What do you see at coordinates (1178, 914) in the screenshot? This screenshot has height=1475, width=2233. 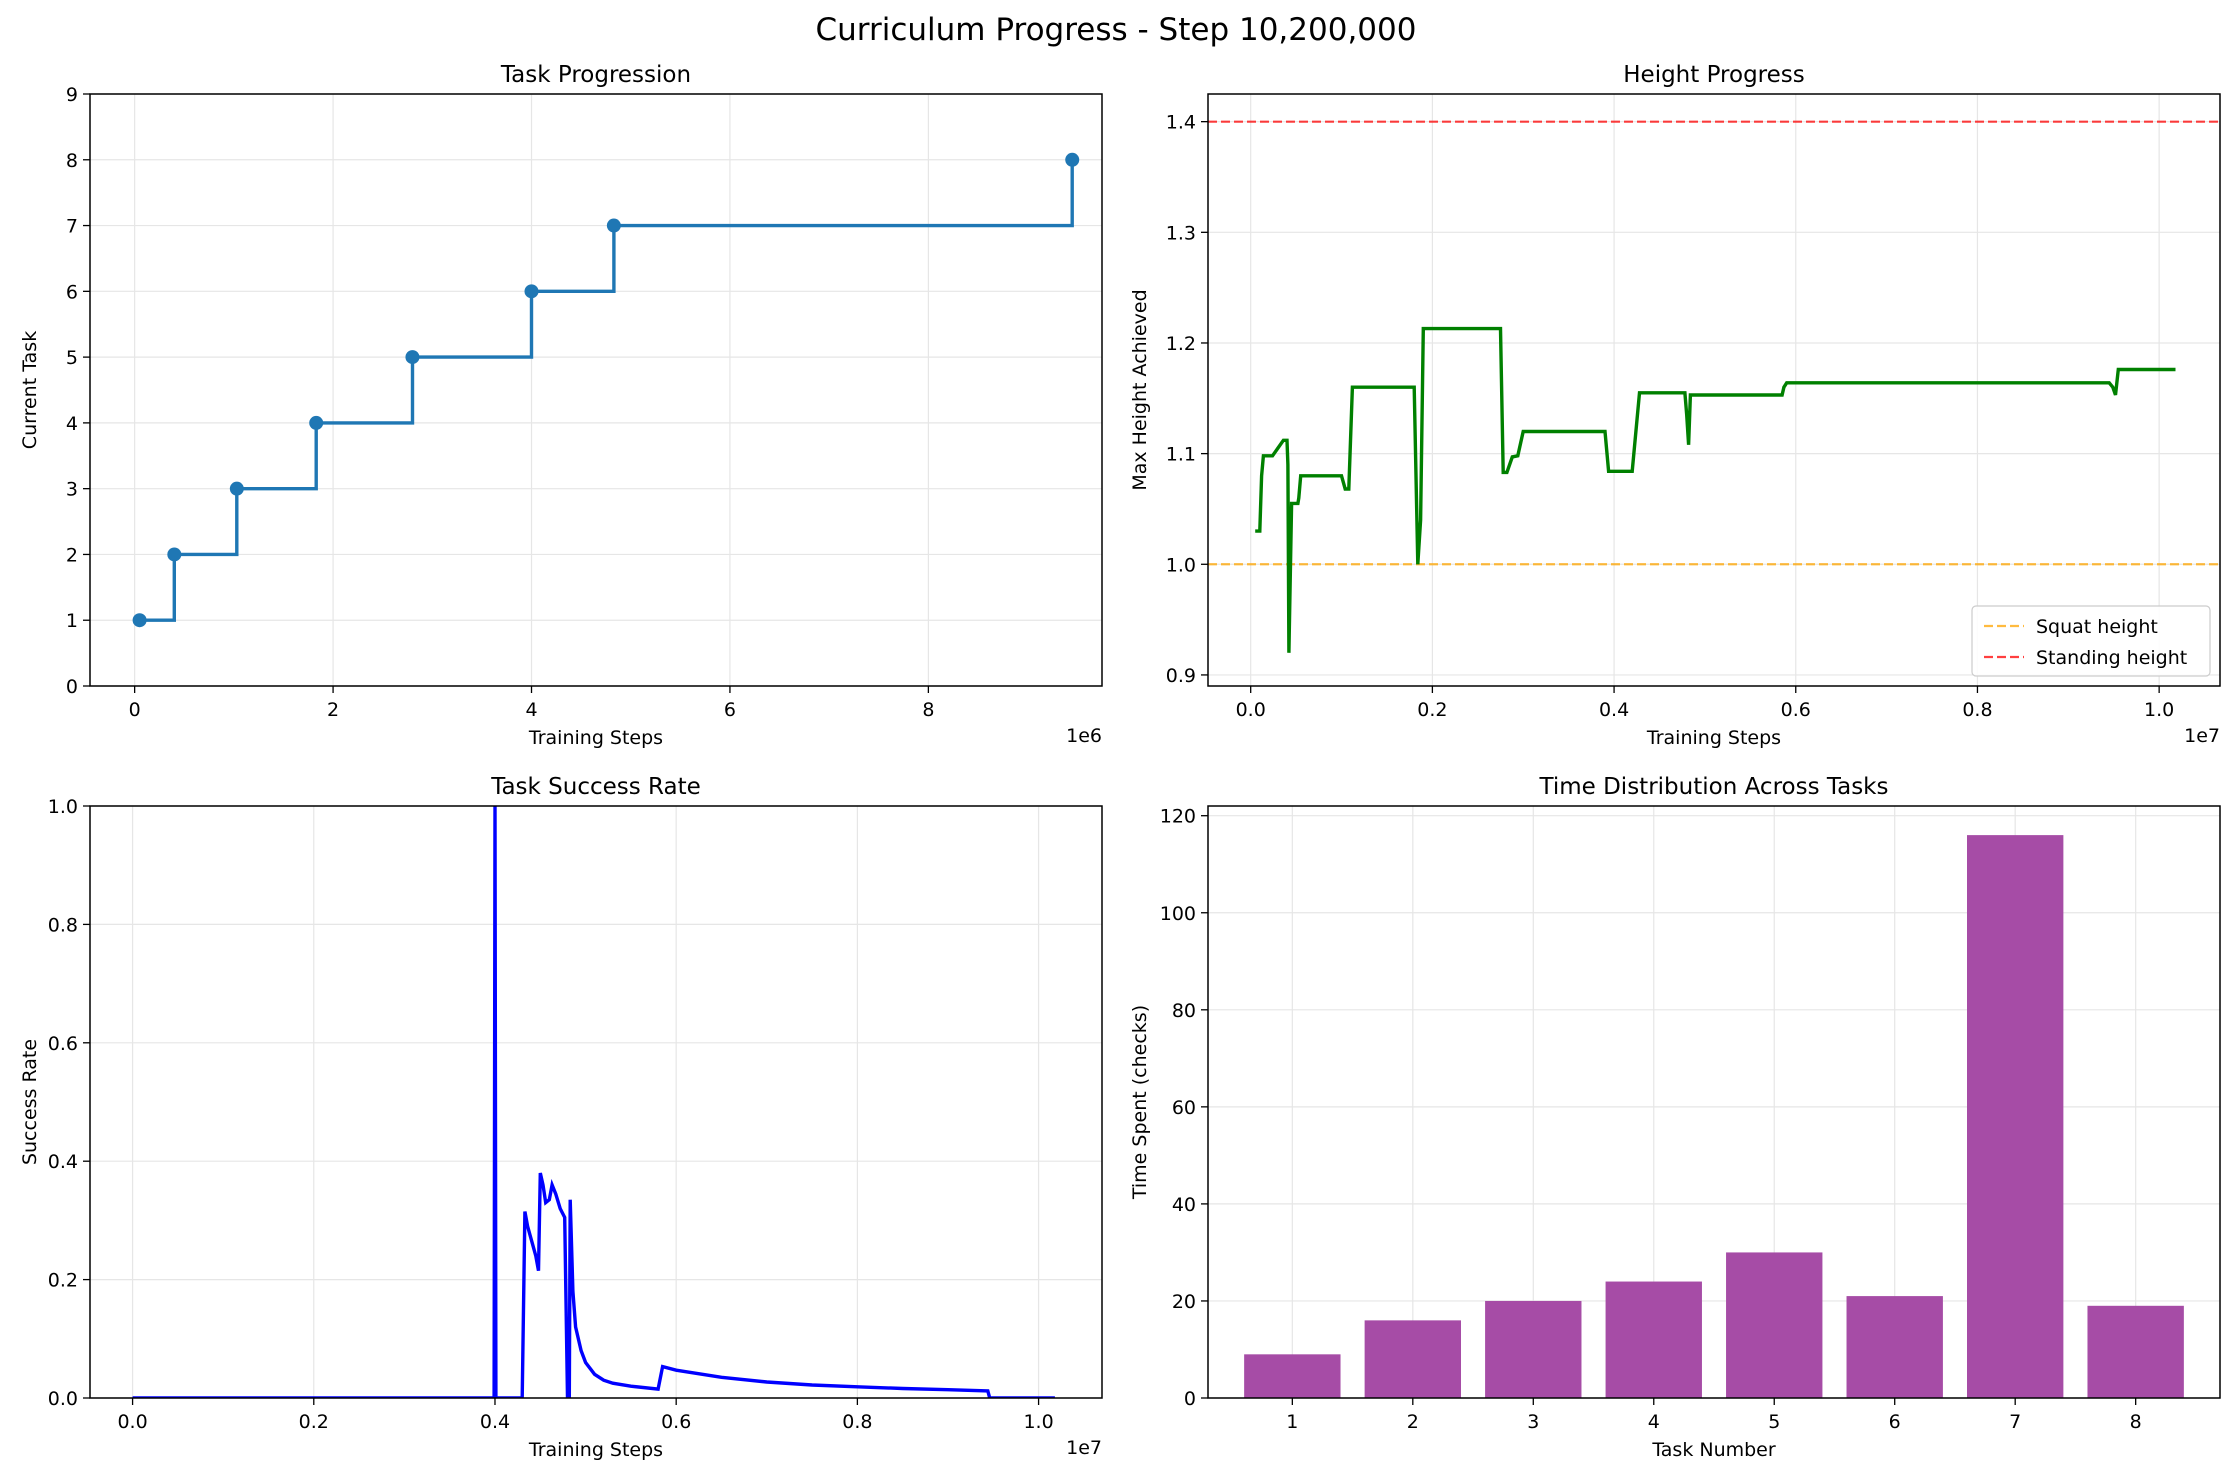 I see `y-tick-label: 100` at bounding box center [1178, 914].